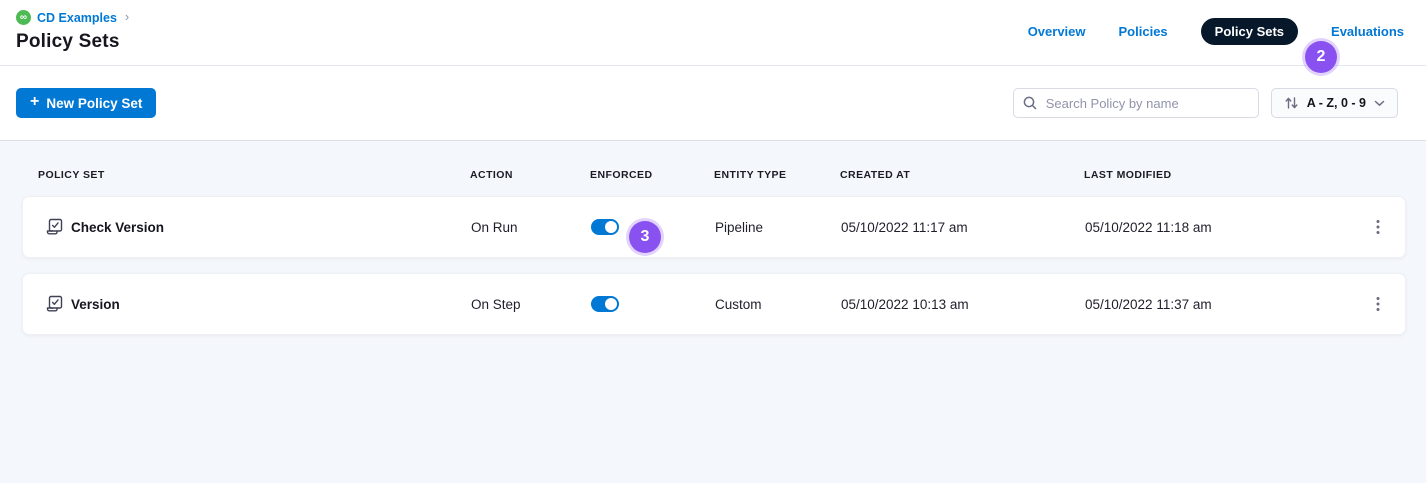 This screenshot has height=483, width=1426. I want to click on policy-set-name: Check Version, so click(118, 227).